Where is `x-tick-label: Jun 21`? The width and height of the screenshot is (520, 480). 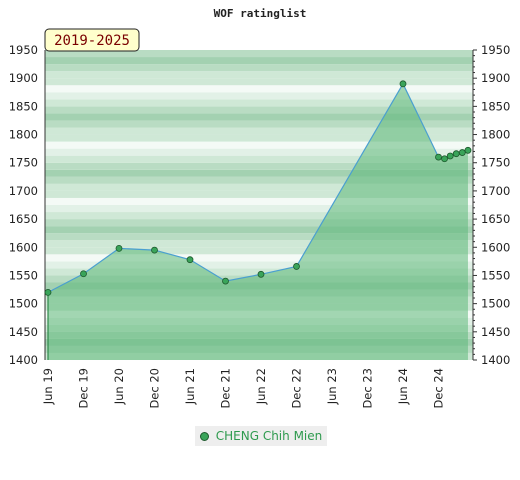 x-tick-label: Jun 21 is located at coordinates (190, 386).